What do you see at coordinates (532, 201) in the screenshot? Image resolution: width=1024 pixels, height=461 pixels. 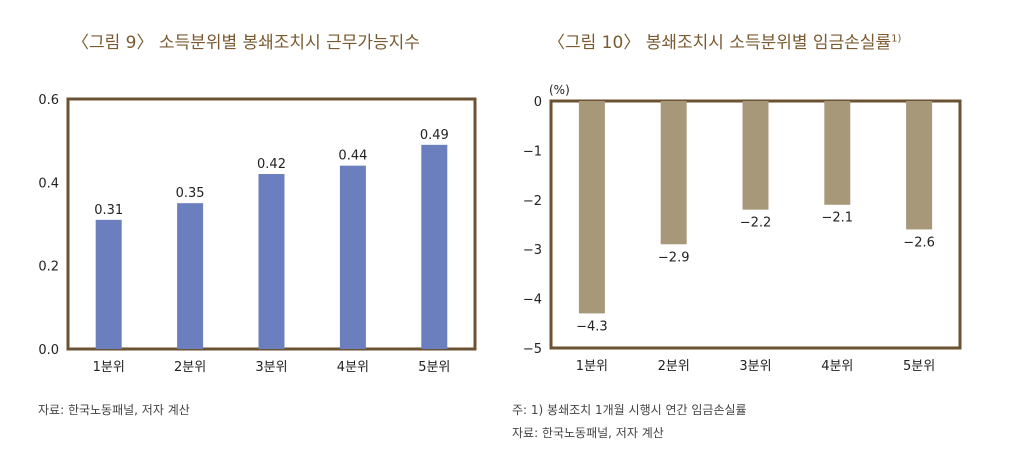 I see `y-tick-label: −2` at bounding box center [532, 201].